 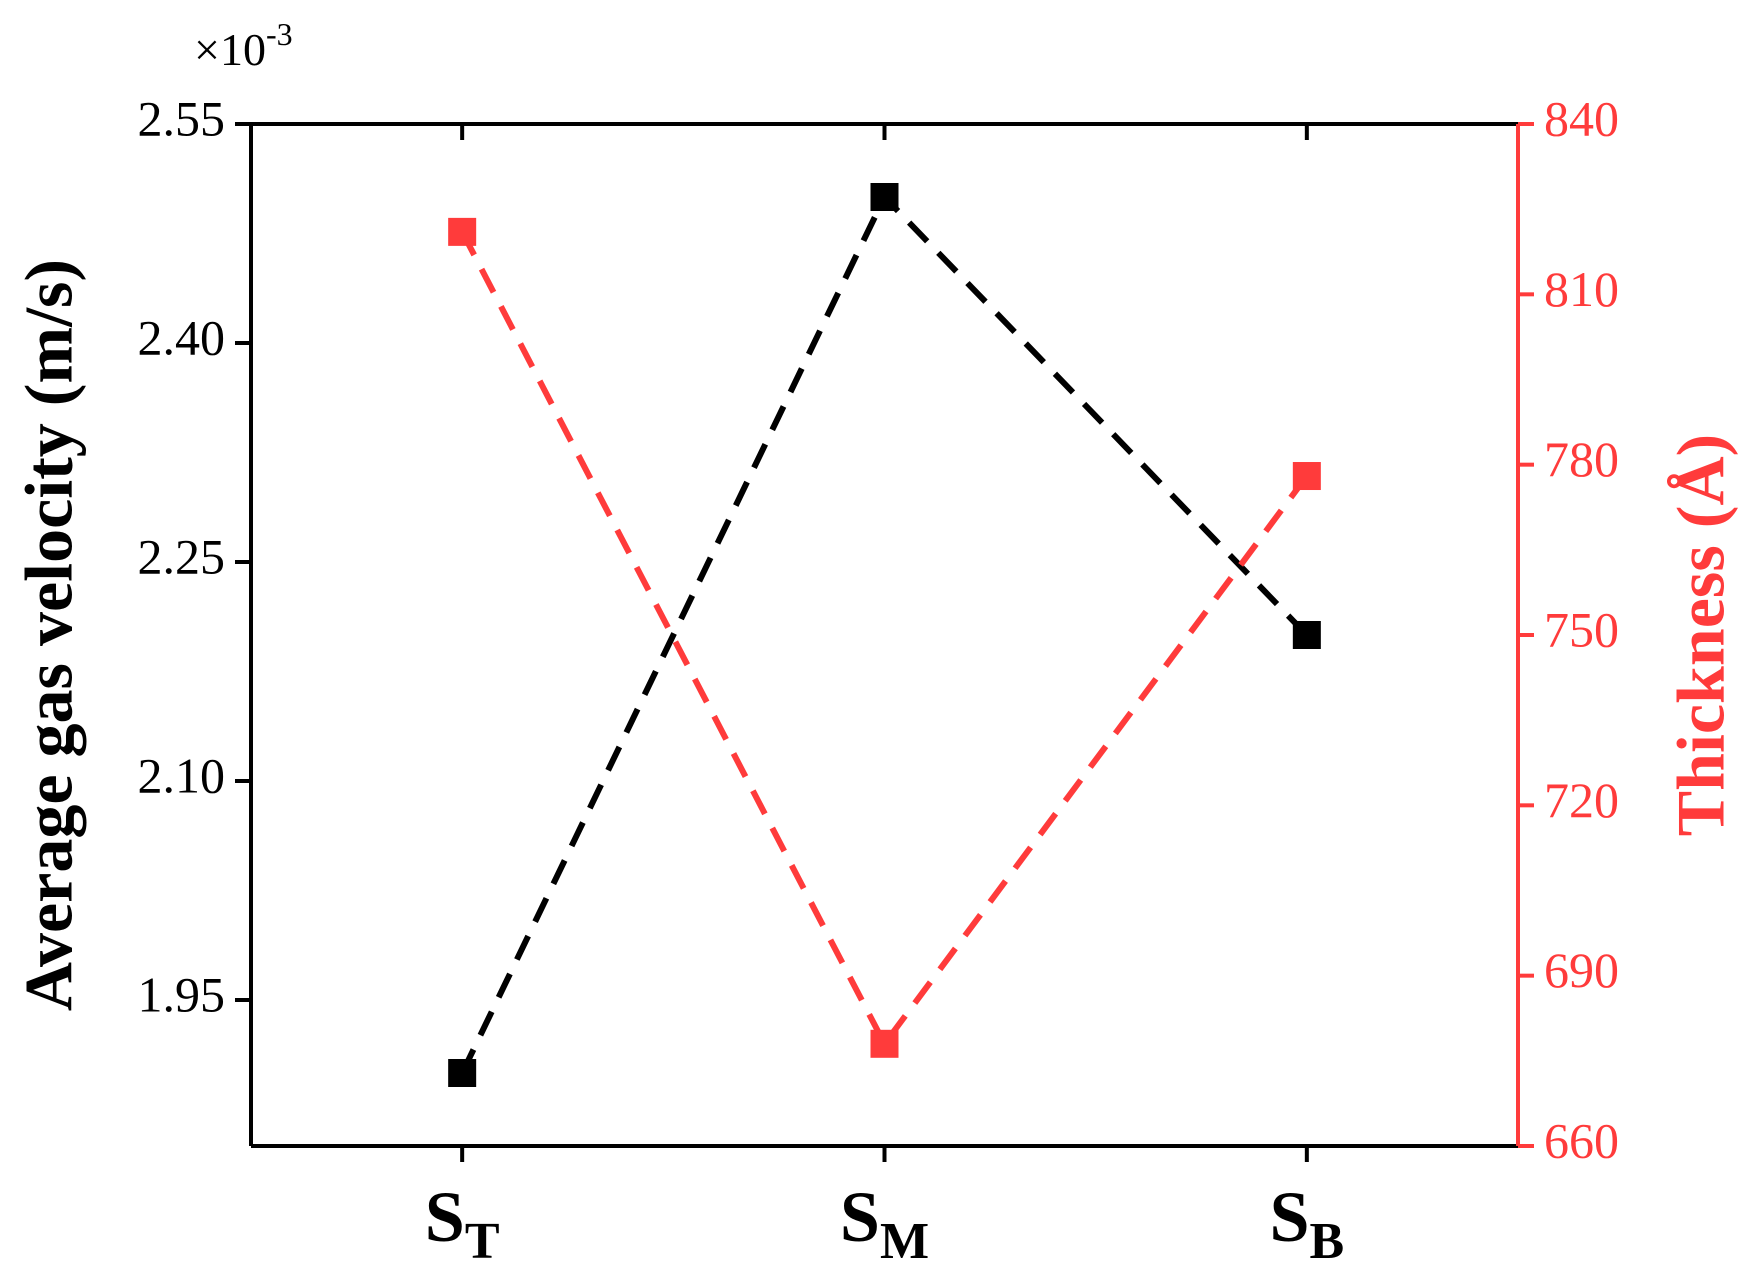 What do you see at coordinates (230, 49) in the screenshot?
I see `y-multiplier-base: ×10` at bounding box center [230, 49].